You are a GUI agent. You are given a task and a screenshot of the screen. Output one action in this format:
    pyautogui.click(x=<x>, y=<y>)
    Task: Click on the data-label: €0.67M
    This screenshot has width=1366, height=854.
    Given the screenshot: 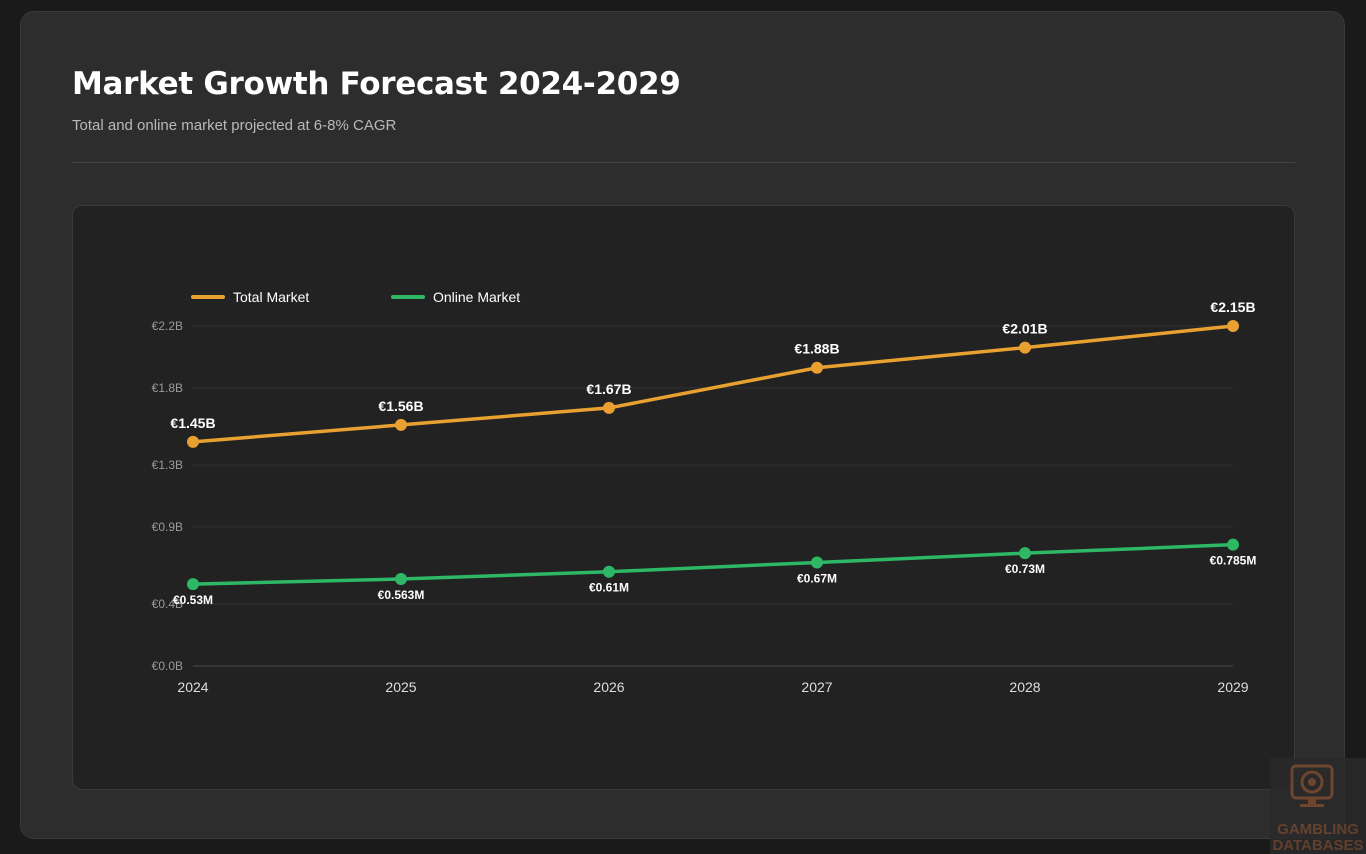 What is the action you would take?
    pyautogui.click(x=817, y=578)
    